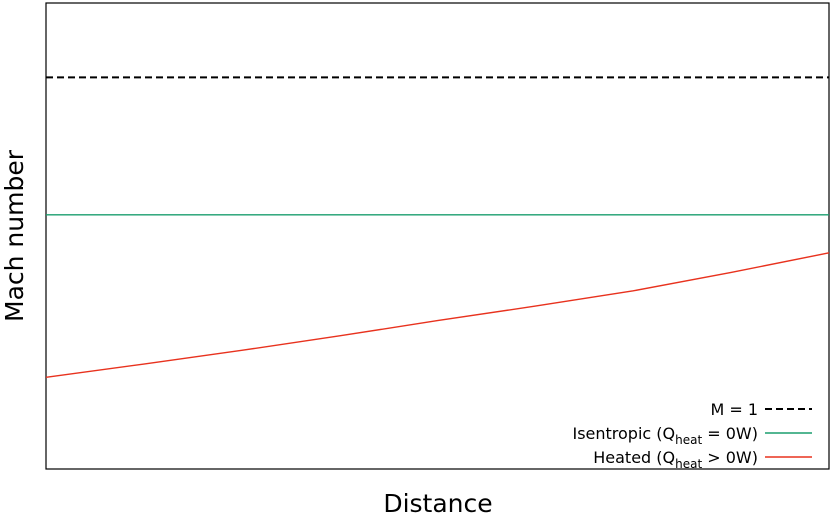 This screenshot has width=831, height=516. I want to click on legend-label: Heated (Qheat > 0W), so click(675, 459).